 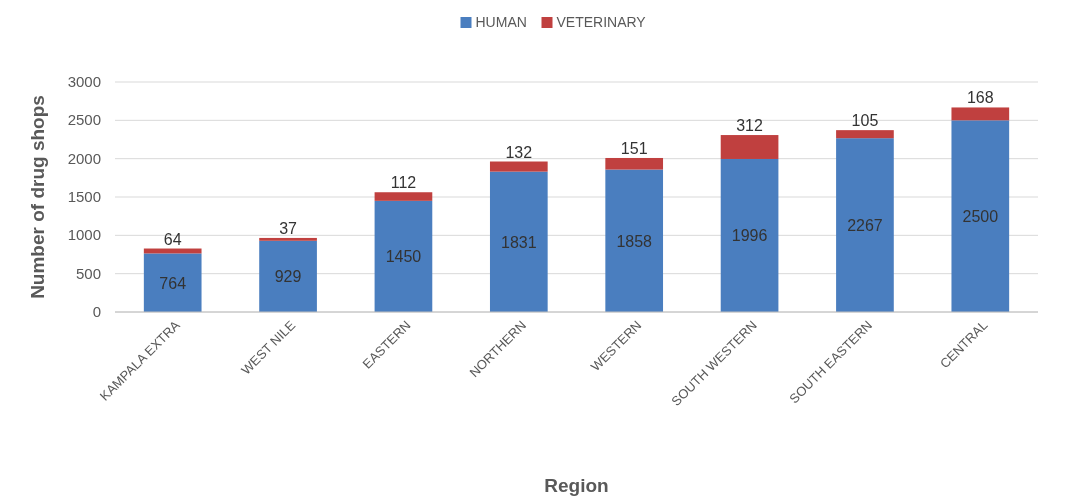 What do you see at coordinates (519, 152) in the screenshot?
I see `data-label: 132` at bounding box center [519, 152].